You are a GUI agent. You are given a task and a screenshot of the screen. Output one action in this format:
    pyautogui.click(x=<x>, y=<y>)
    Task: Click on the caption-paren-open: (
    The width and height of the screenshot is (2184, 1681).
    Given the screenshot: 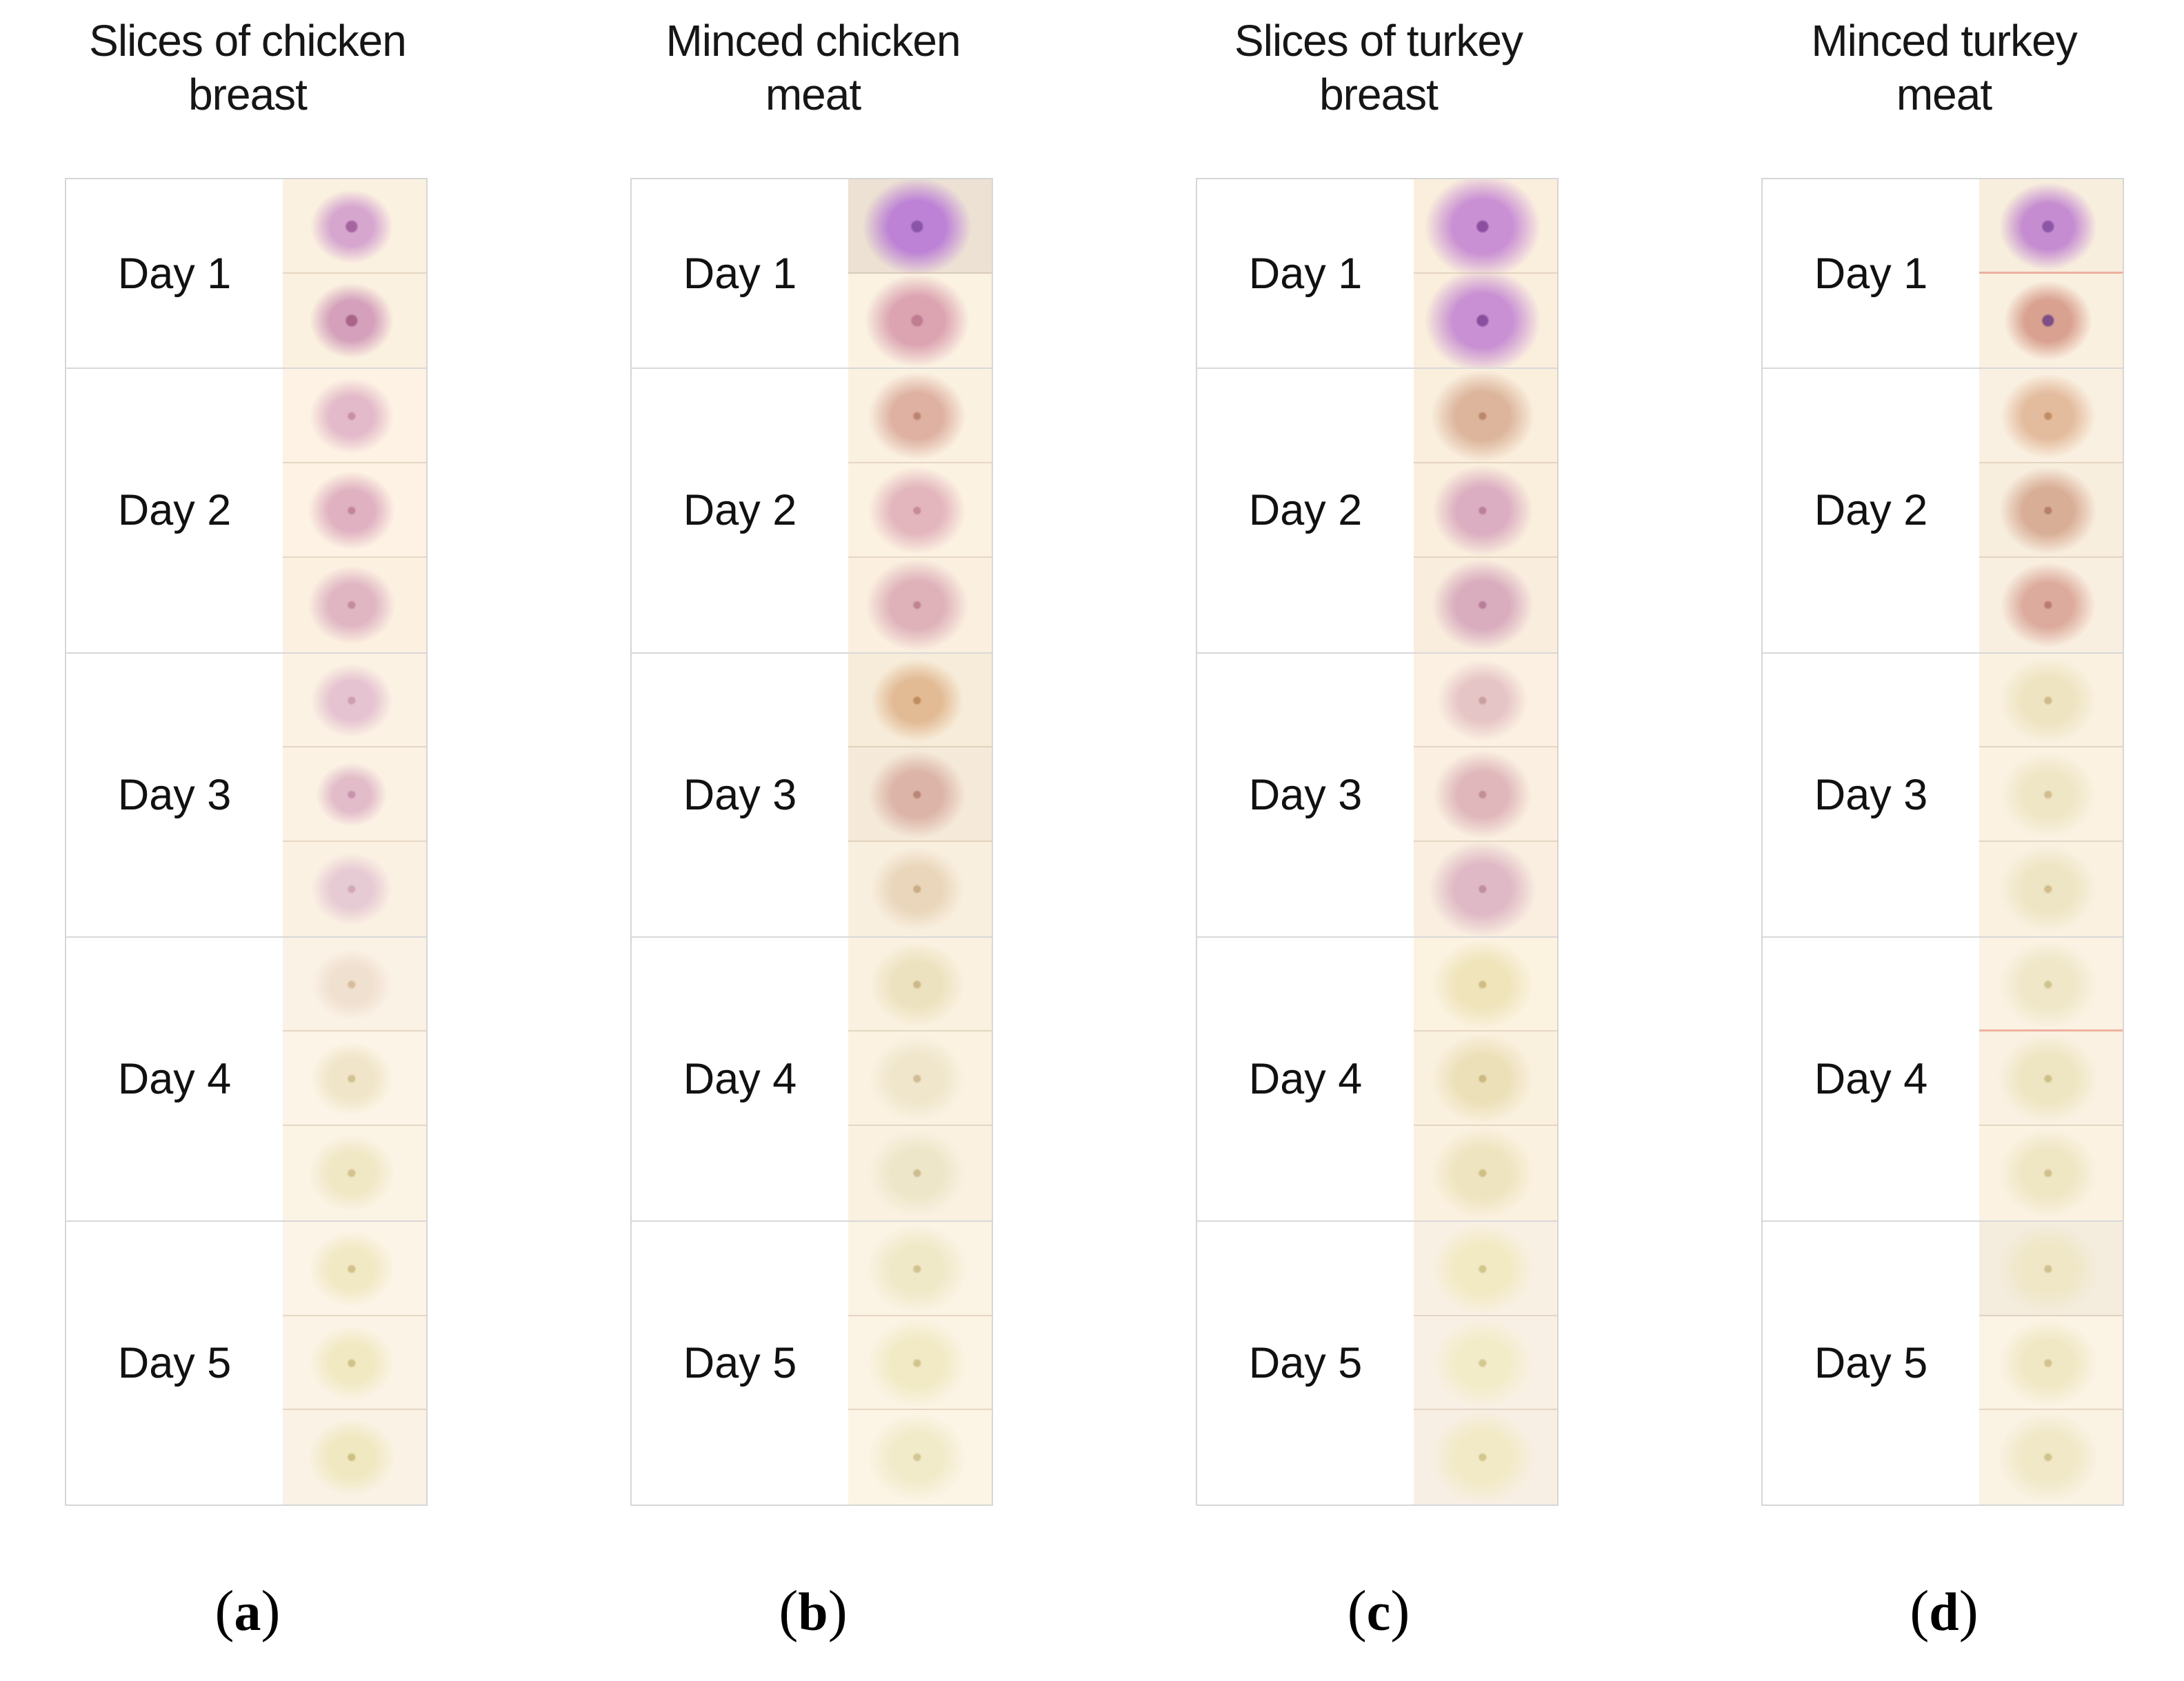 What is the action you would take?
    pyautogui.click(x=789, y=1611)
    